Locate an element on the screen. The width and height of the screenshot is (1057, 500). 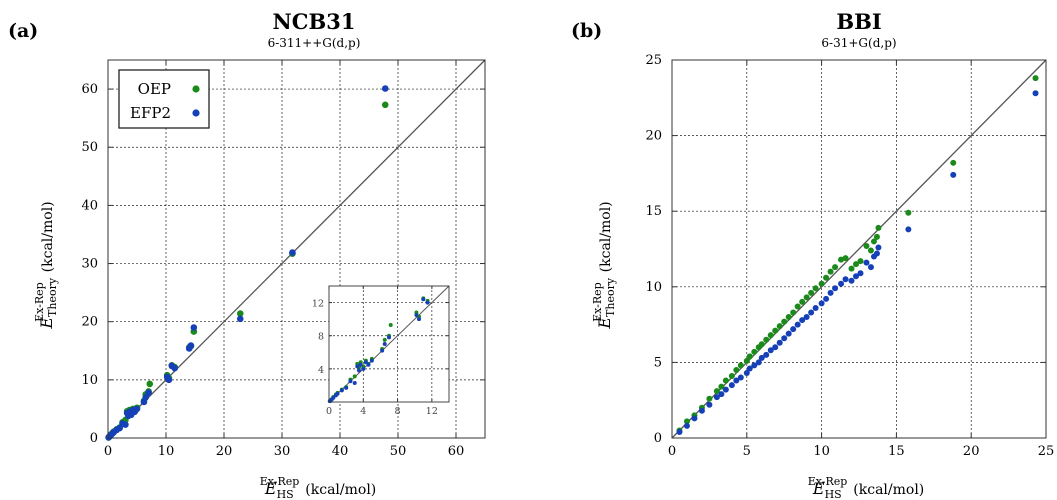
x-tick-label: 10 is located at coordinates (166, 451).